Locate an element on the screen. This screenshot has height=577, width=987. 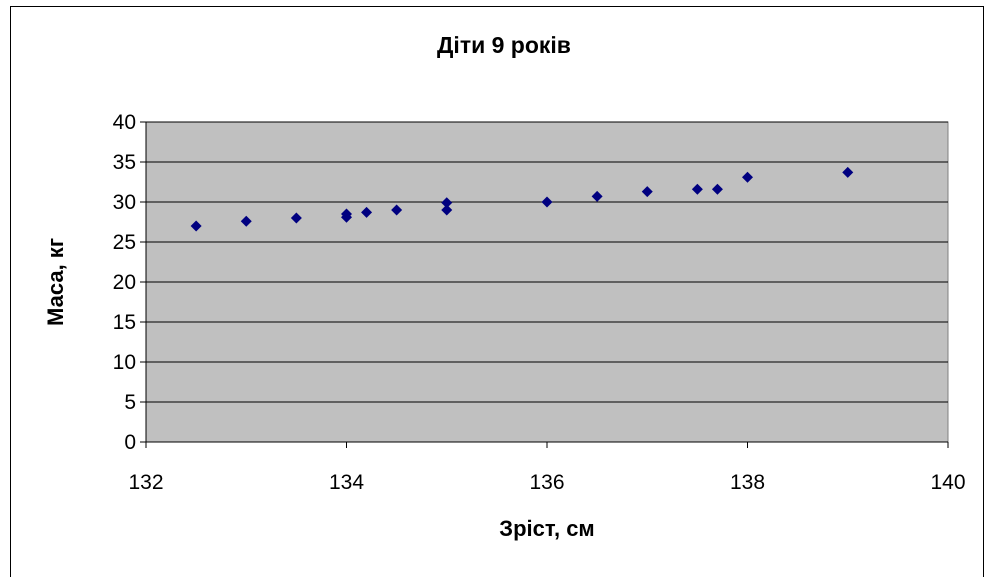
y-tick-label: 30 is located at coordinates (124, 202).